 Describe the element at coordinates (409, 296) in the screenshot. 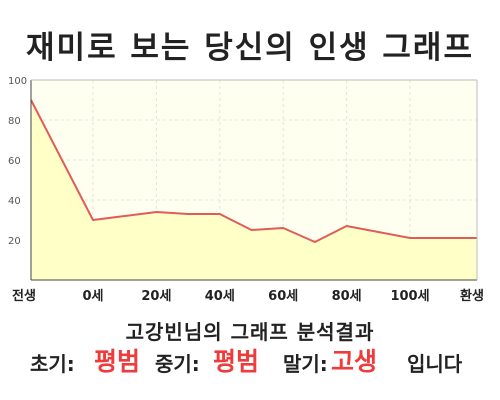

I see `x-tick-label-6: 100세` at that location.